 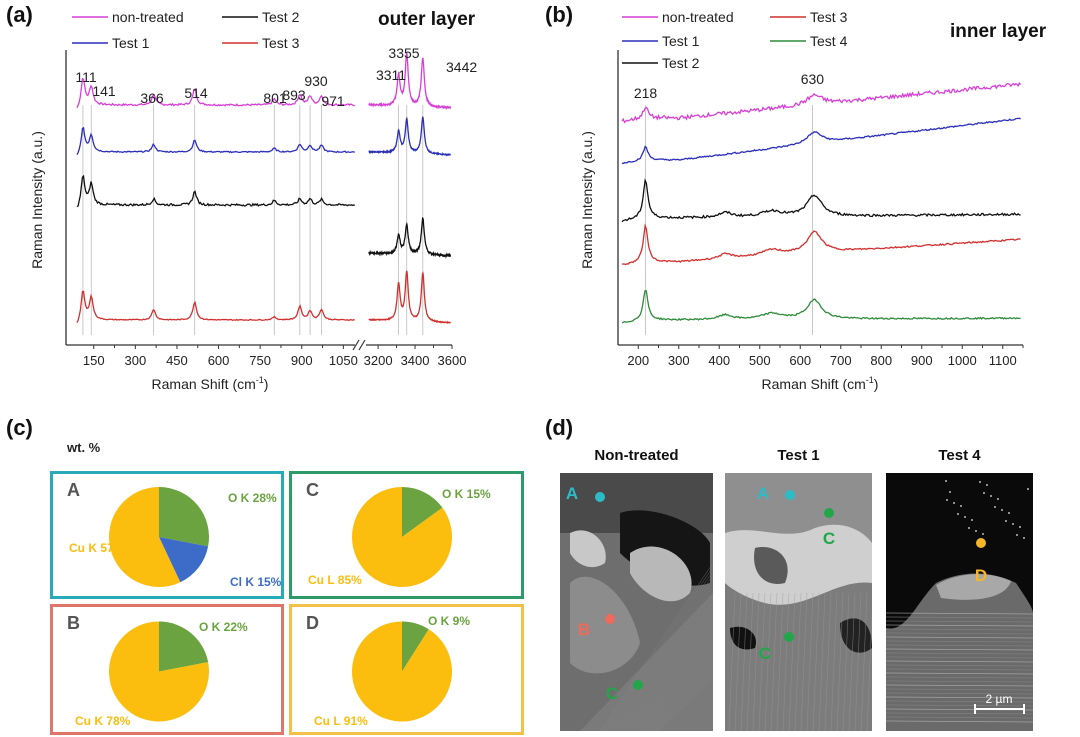 I want to click on x-tick-label: 500, so click(x=760, y=360).